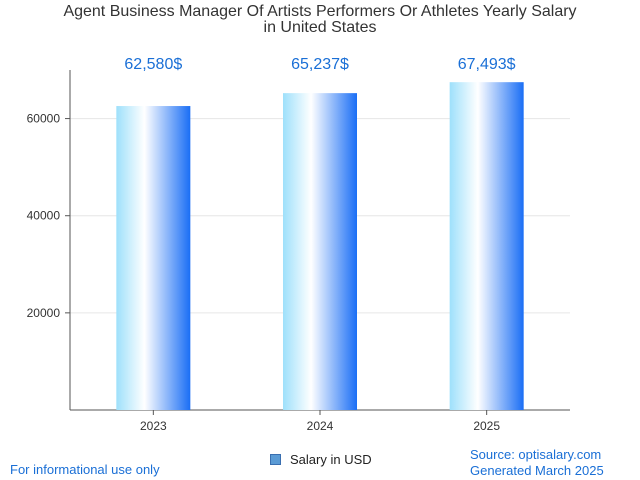  Describe the element at coordinates (153, 258) in the screenshot. I see `bar-2023` at that location.